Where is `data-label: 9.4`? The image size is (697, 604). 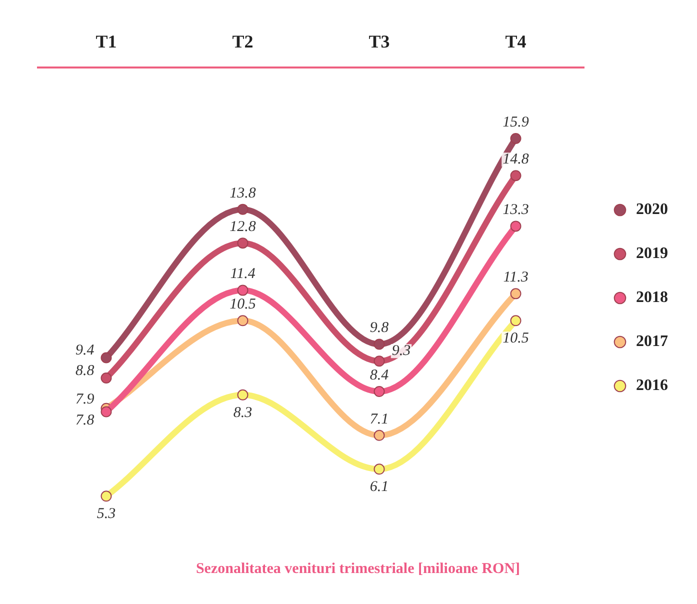 data-label: 9.4 is located at coordinates (85, 350).